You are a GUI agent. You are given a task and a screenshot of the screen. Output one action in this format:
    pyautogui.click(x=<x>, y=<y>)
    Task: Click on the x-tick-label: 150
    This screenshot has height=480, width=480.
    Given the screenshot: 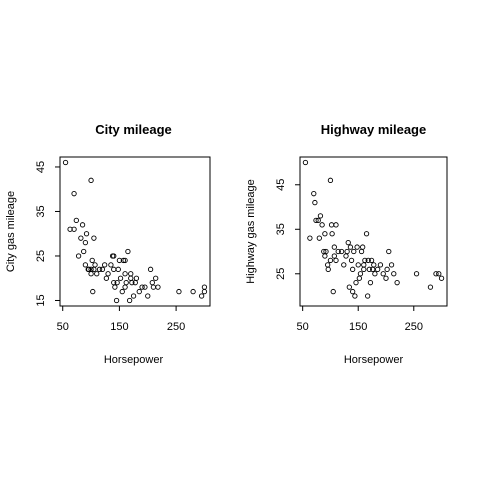 What is the action you would take?
    pyautogui.click(x=358, y=327)
    